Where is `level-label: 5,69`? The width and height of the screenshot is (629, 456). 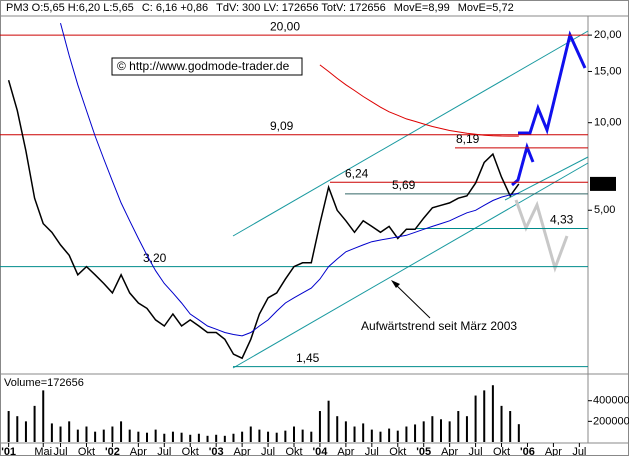
level-label: 5,69 is located at coordinates (404, 185).